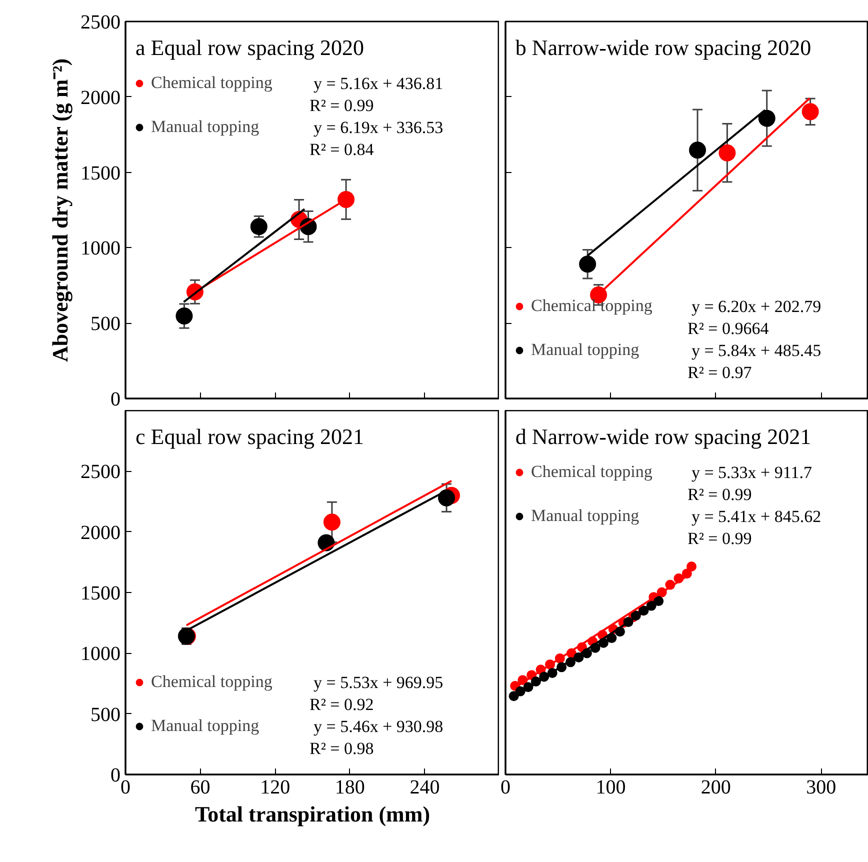 The image size is (868, 862). What do you see at coordinates (728, 328) in the screenshot?
I see `annotation: R² = 0.9664` at bounding box center [728, 328].